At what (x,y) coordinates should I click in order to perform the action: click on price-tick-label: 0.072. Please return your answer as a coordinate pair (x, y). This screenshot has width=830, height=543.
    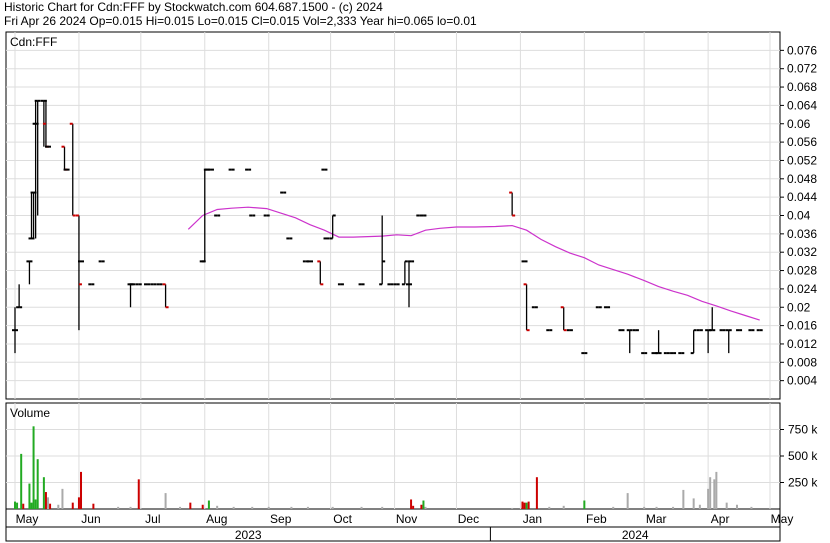
    Looking at the image, I should click on (802, 69).